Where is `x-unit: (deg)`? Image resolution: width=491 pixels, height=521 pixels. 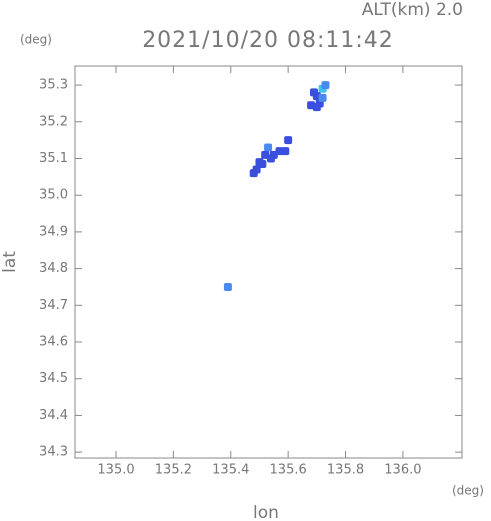 x-unit: (deg) is located at coordinates (468, 491).